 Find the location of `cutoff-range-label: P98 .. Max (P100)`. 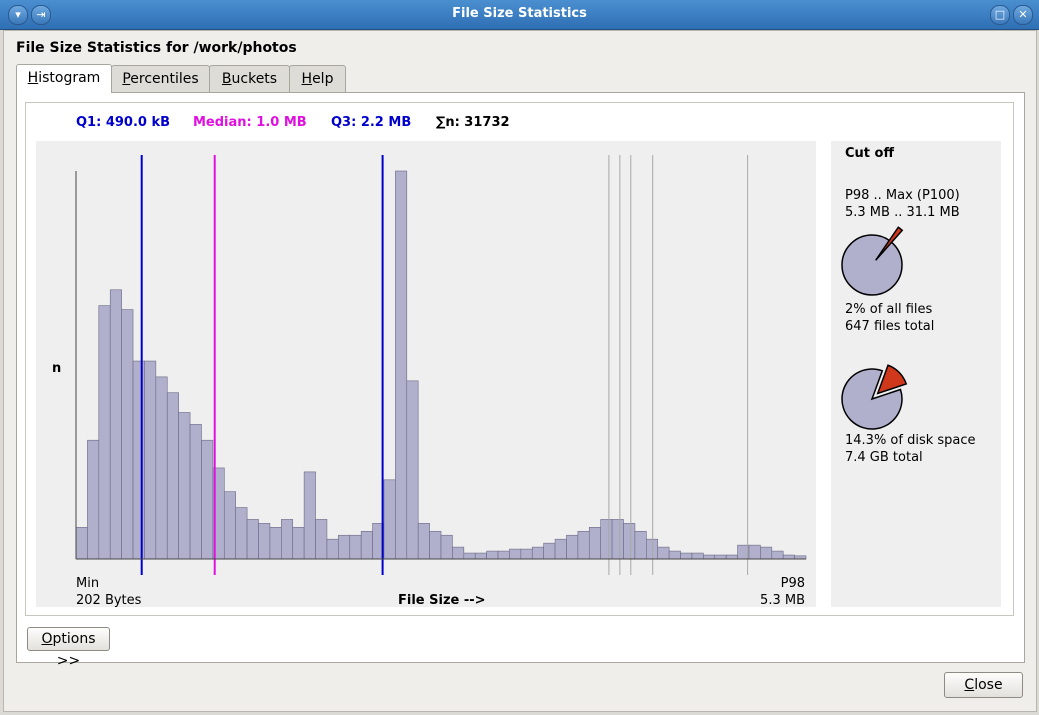

cutoff-range-label: P98 .. Max (P100) is located at coordinates (902, 195).